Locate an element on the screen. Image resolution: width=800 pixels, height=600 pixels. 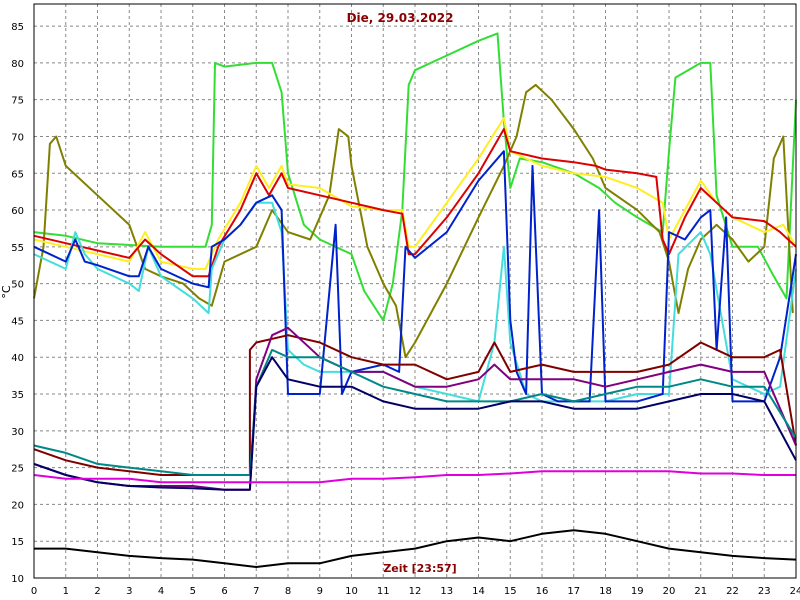
x-tick-label: 0 is located at coordinates (34, 591).